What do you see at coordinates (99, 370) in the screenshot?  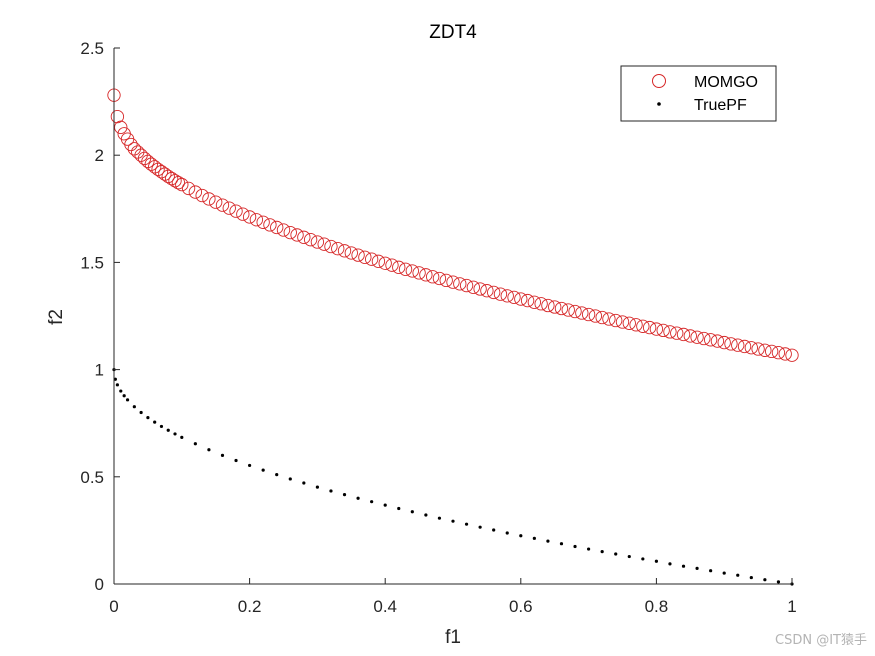 I see `y-tick-label: 1` at bounding box center [99, 370].